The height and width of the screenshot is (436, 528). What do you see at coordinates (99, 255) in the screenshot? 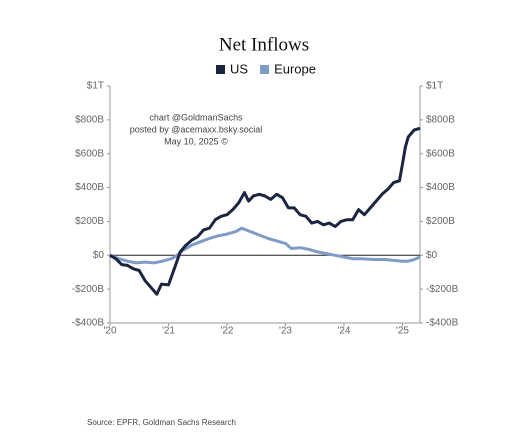
I see `y-tick-label: $0` at bounding box center [99, 255].